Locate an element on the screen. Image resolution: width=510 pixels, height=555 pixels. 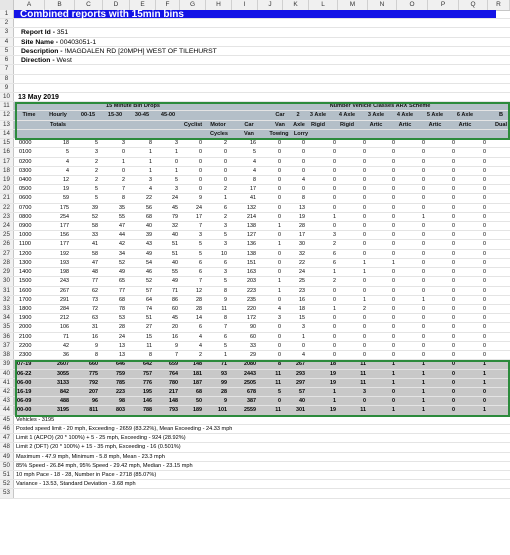
column-header-b: B is located at coordinates (60, 5).